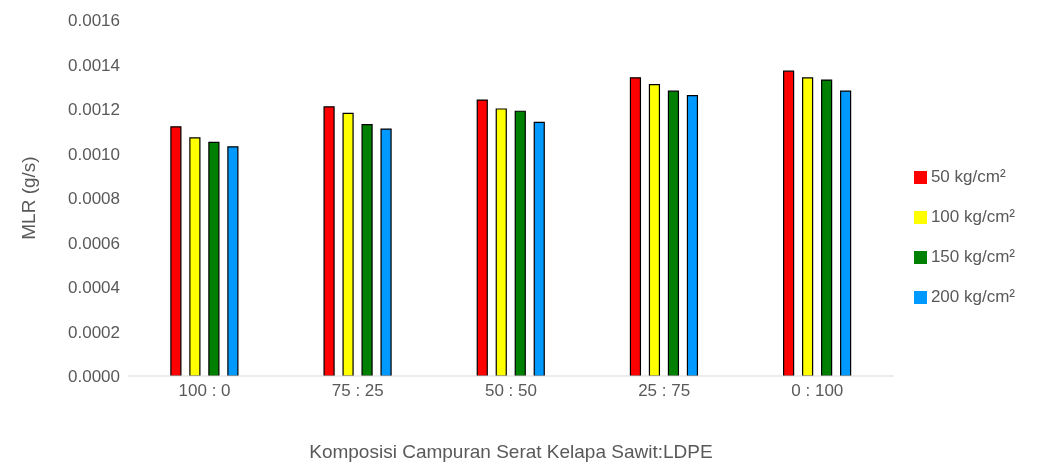  Describe the element at coordinates (510, 391) in the screenshot. I see `x-tick-label: 50` at that location.